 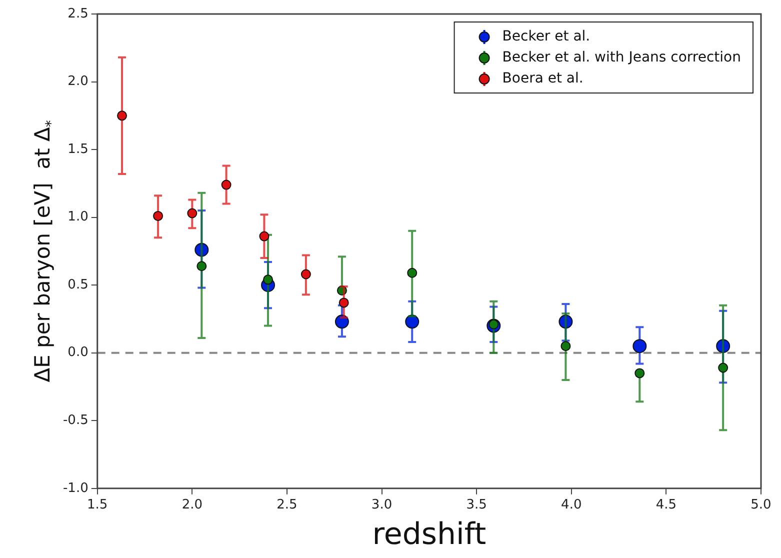 What do you see at coordinates (78, 217) in the screenshot?
I see `y-tick-label: 1.0` at bounding box center [78, 217].